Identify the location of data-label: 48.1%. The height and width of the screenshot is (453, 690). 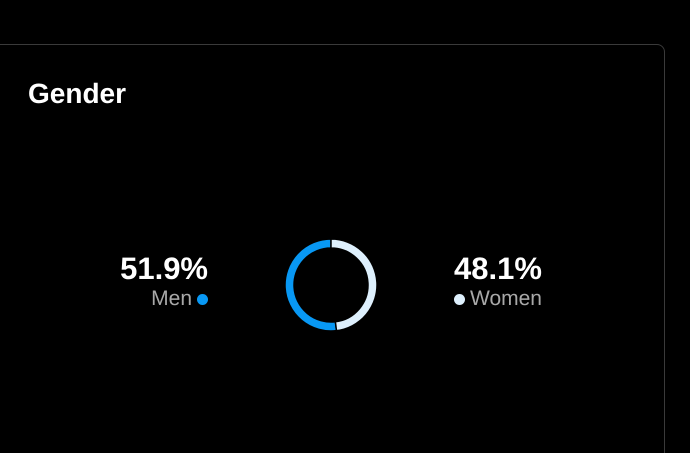
(498, 268).